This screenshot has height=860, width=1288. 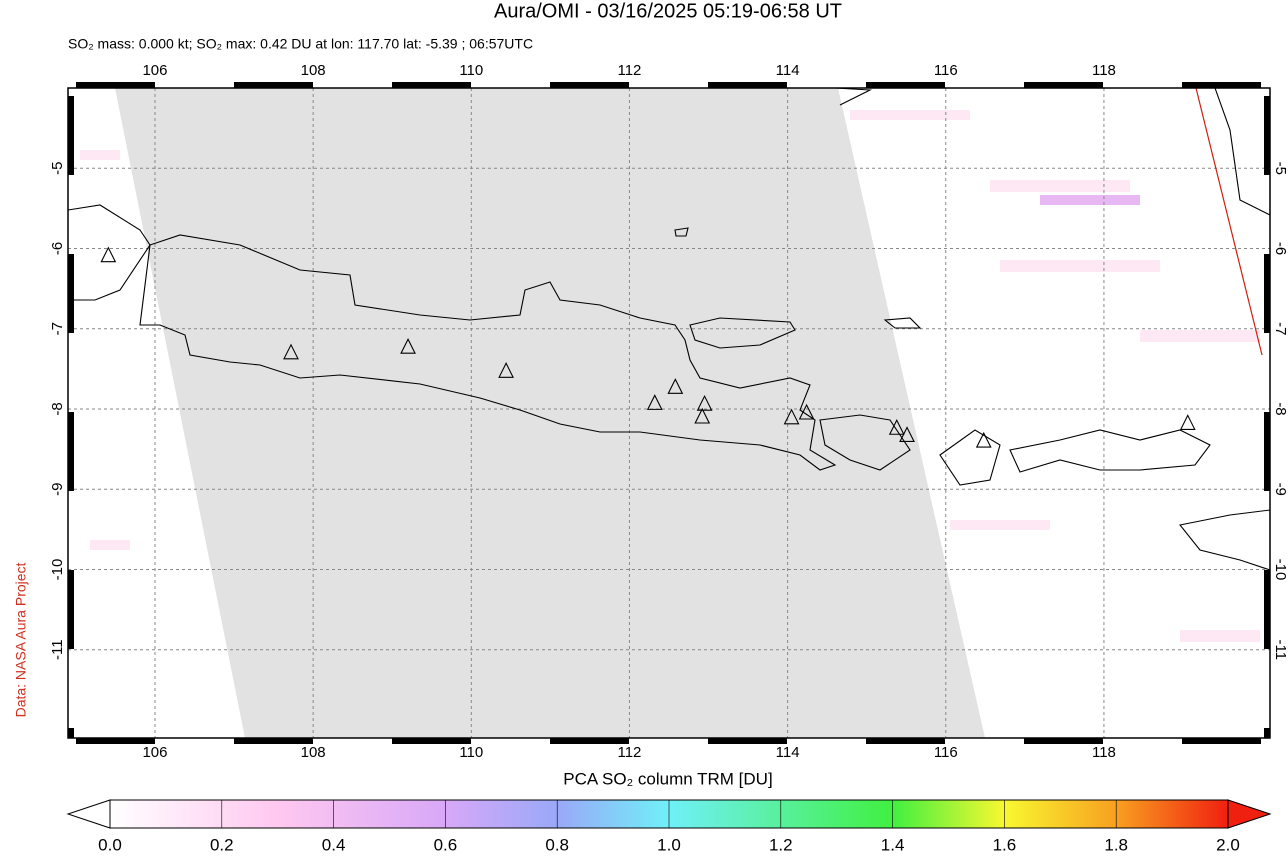 What do you see at coordinates (313, 752) in the screenshot?
I see `x-tick-label-bottom: 108` at bounding box center [313, 752].